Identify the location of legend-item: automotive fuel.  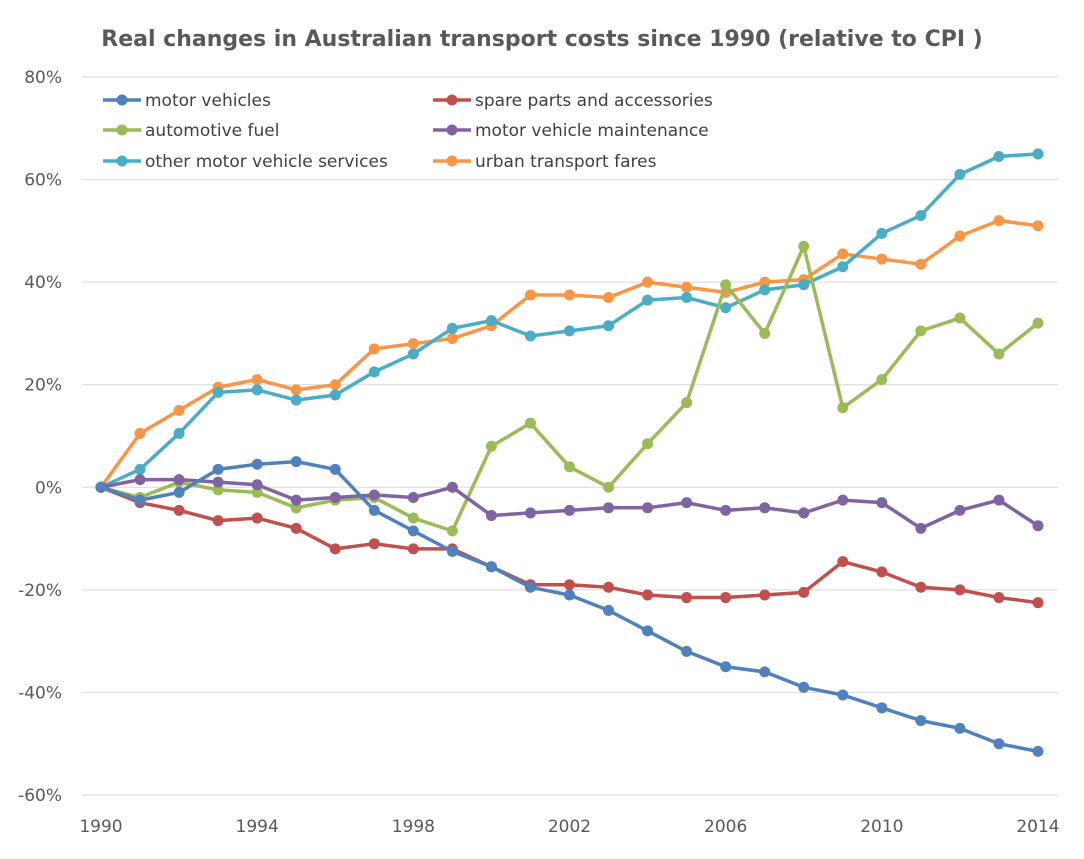
(191, 131).